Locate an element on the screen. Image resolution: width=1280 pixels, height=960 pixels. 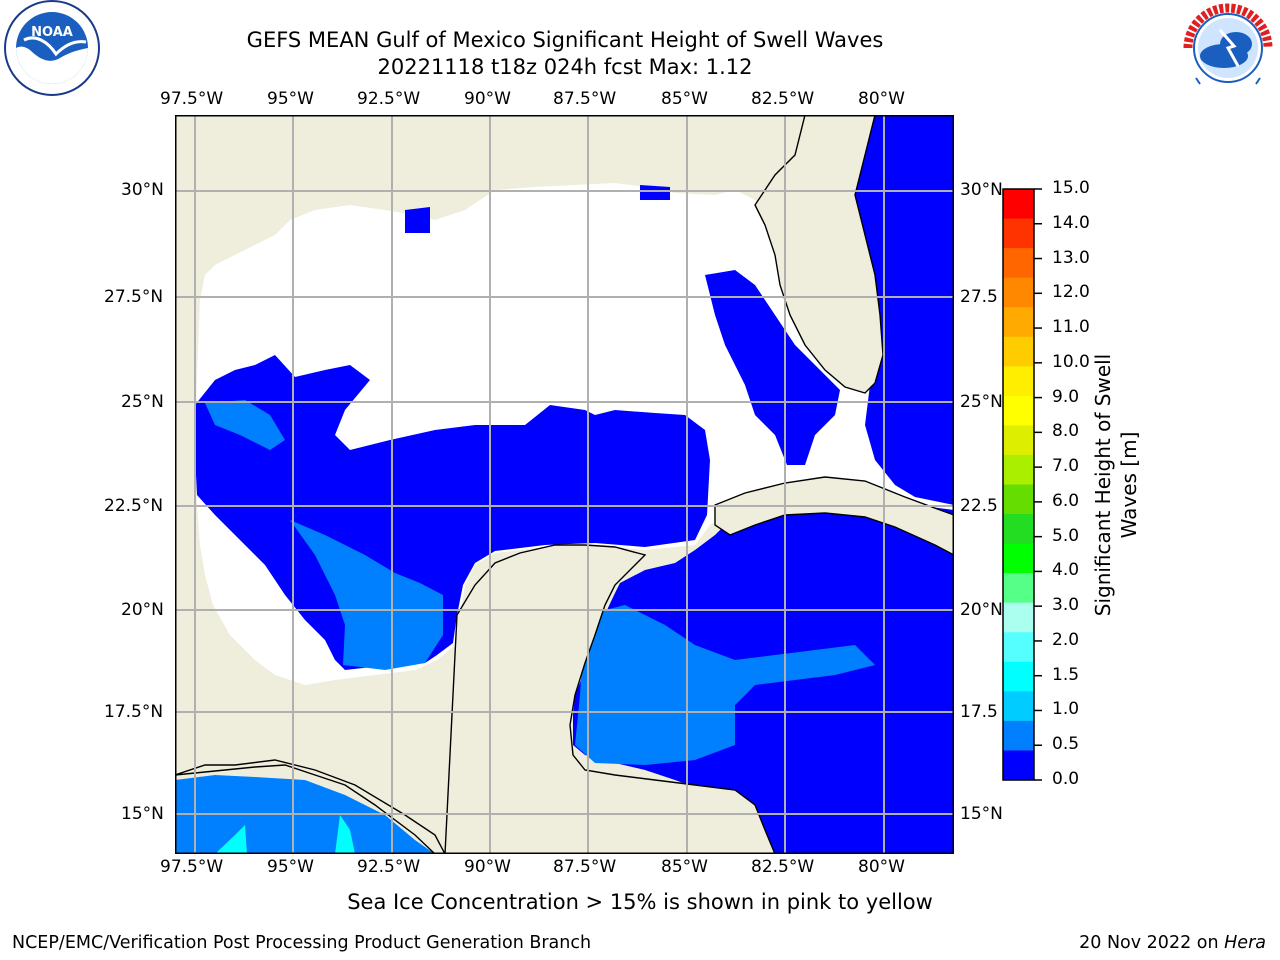
colorbar-title-line: Waves [m] is located at coordinates (1129, 485).